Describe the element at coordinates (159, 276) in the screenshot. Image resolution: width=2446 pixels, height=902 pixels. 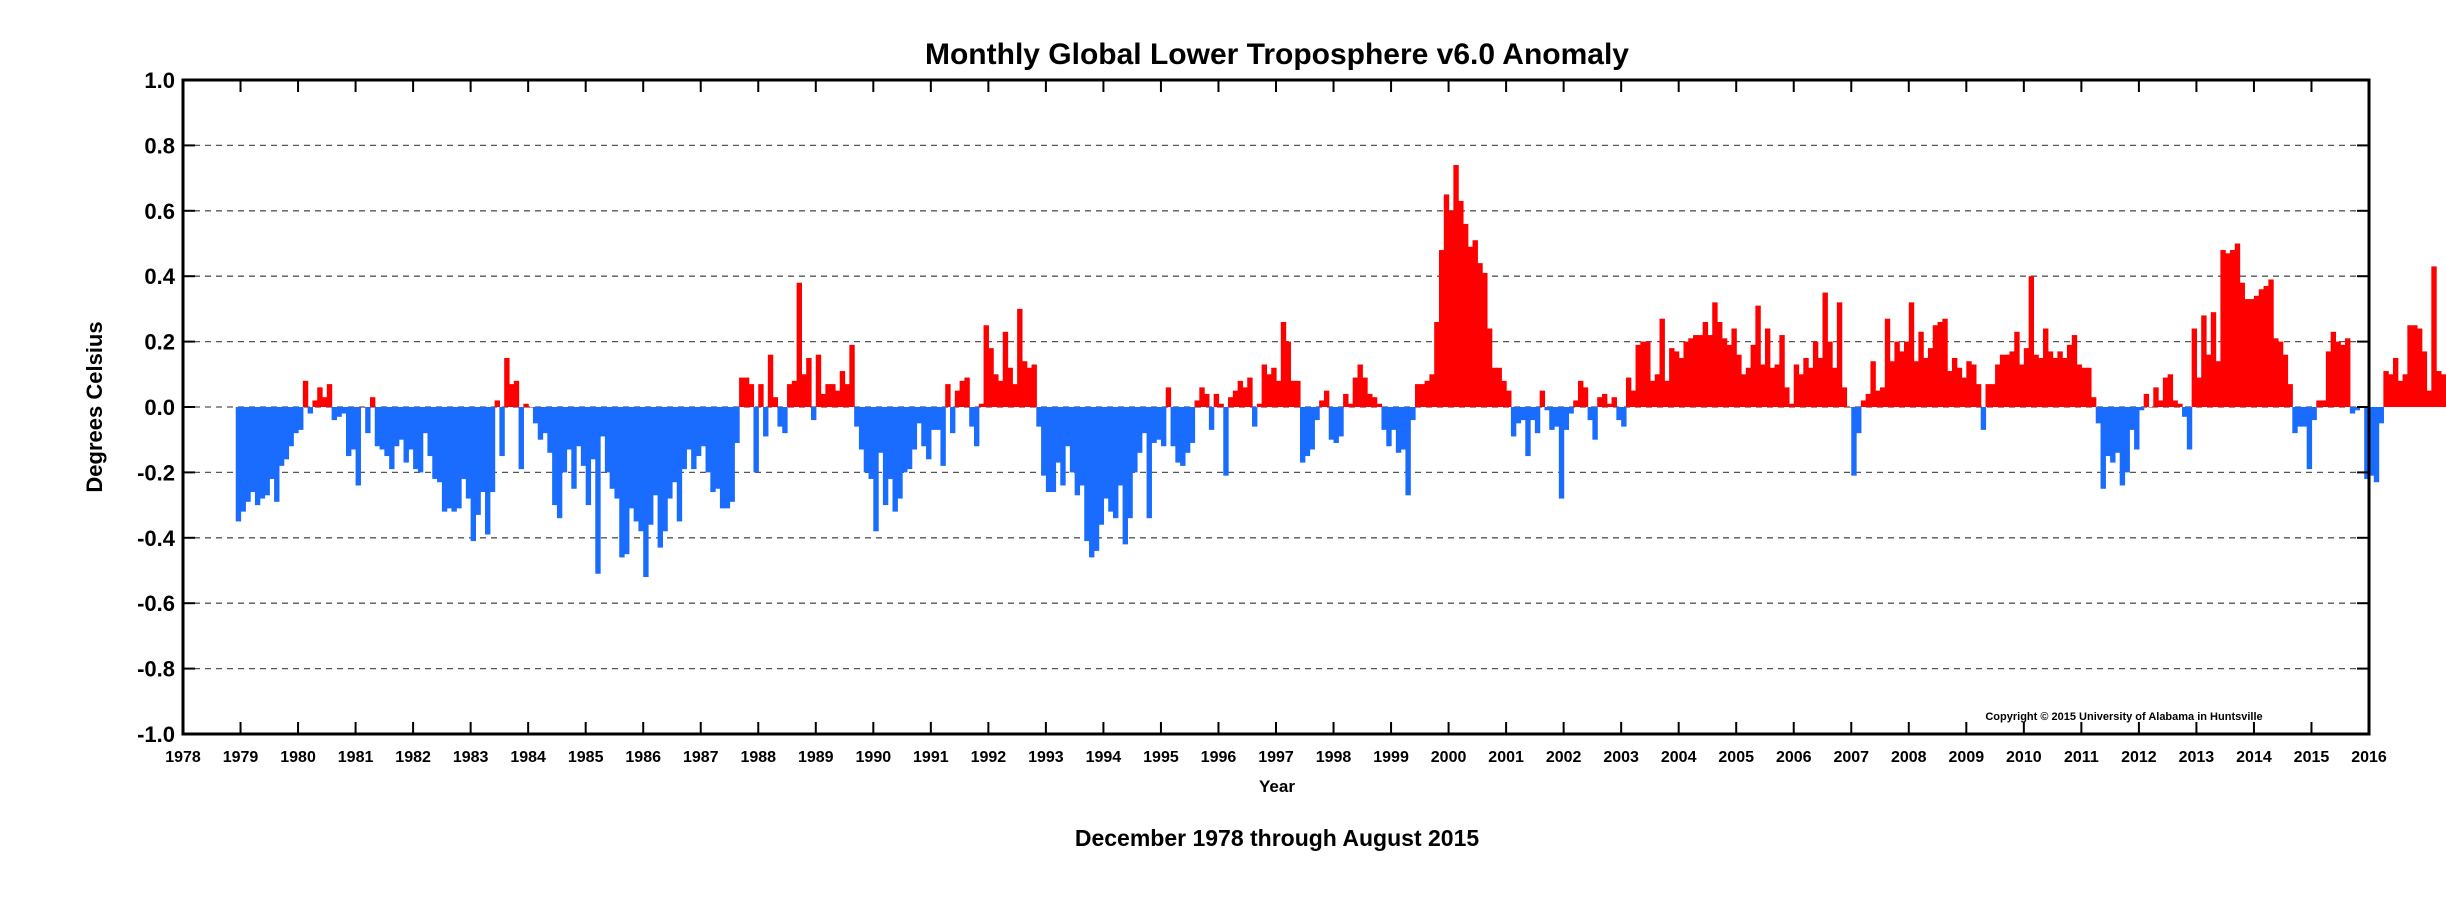
I see `y-tick-label: 0.4` at that location.